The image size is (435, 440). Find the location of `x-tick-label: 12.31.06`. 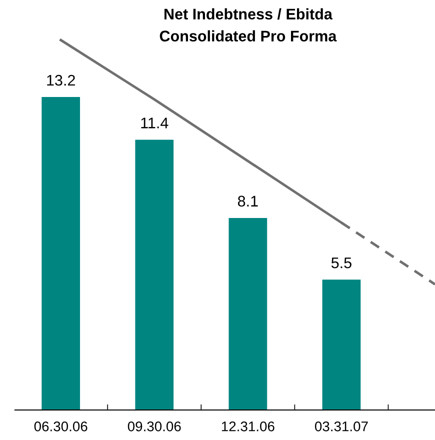

x-tick-label: 12.31.06 is located at coordinates (248, 426).